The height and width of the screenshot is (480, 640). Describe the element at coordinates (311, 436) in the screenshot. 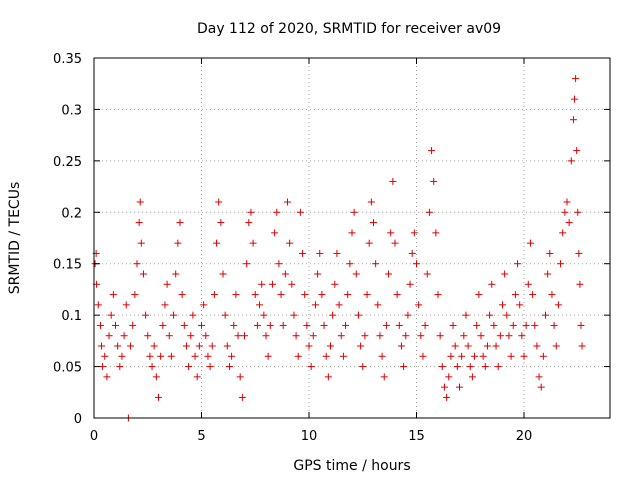

I see `x-tick-labels: 0 5 10 15 20` at that location.